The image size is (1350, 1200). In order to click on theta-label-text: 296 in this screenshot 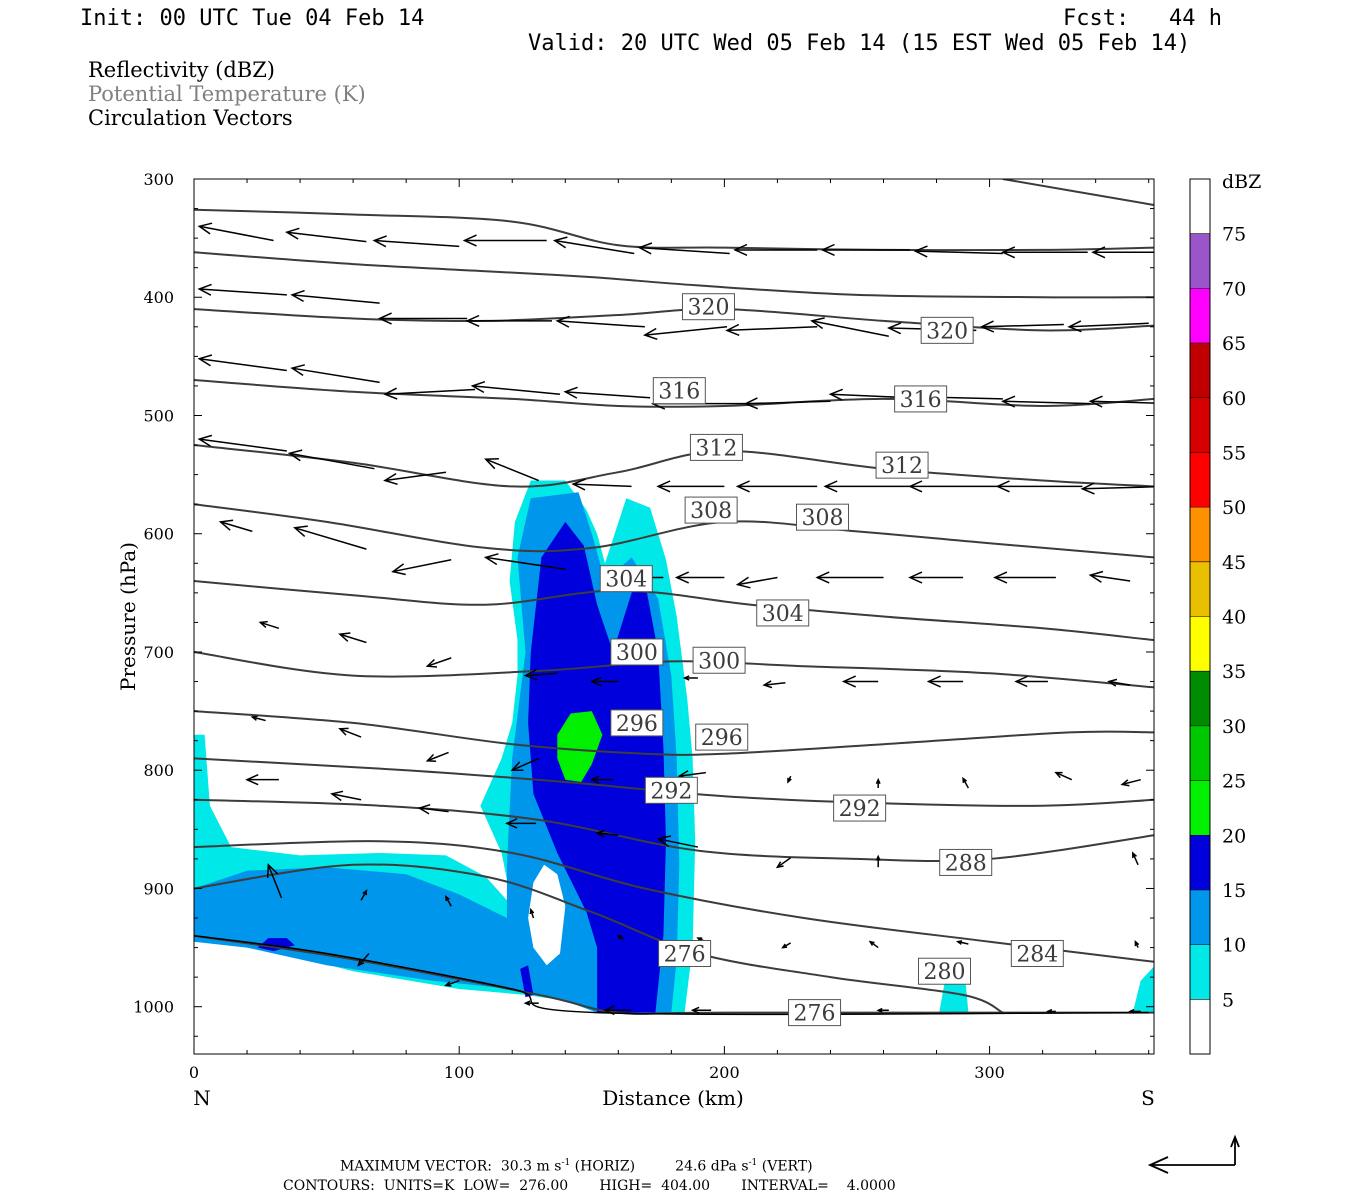, I will do `click(637, 724)`.